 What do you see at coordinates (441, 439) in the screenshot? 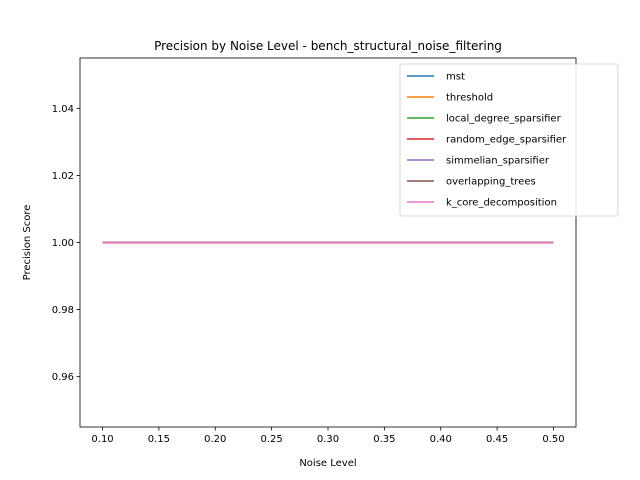
I see `x-tick-label: 0.40` at bounding box center [441, 439].